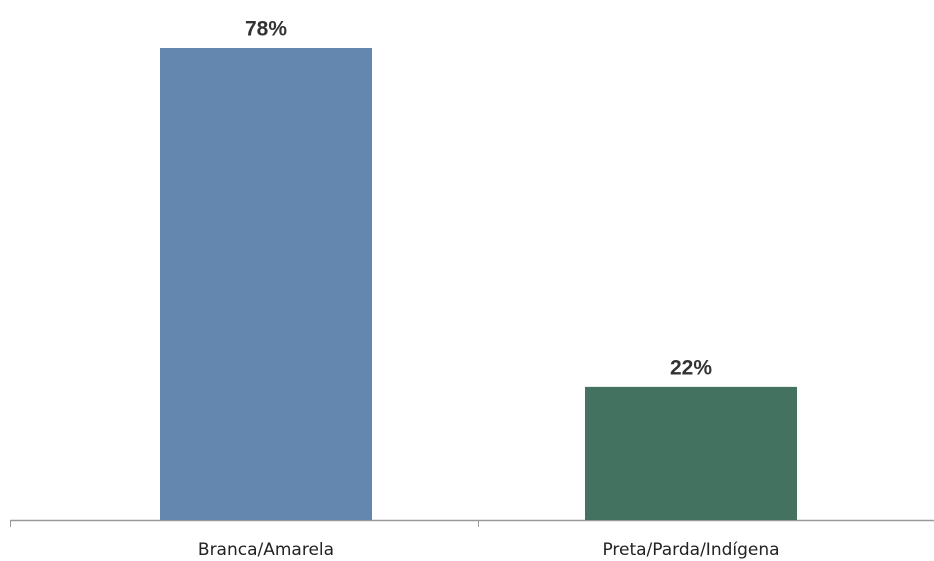  Describe the element at coordinates (691, 367) in the screenshot. I see `value-label: 22%` at that location.